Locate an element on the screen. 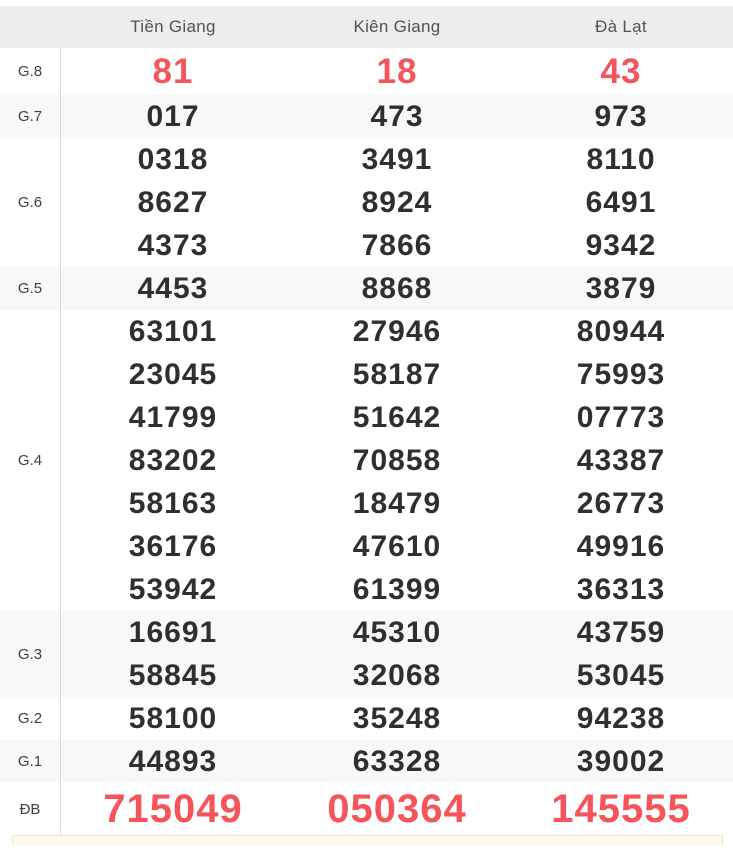 The height and width of the screenshot is (854, 733). prize-number: 53942 is located at coordinates (173, 589).